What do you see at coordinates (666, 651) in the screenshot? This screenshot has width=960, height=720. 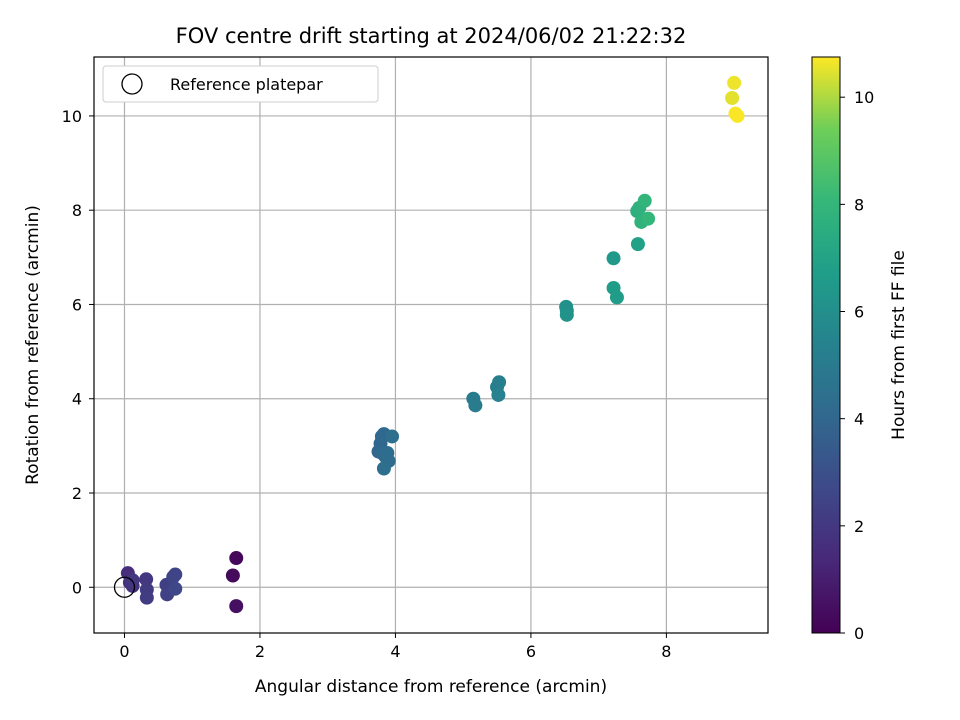 I see `x-tick-label: 8` at bounding box center [666, 651].